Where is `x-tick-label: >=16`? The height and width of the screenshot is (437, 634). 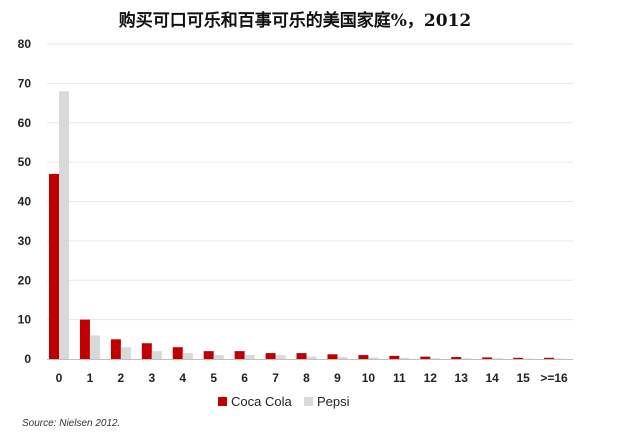
x-tick-label: >=16 is located at coordinates (554, 378).